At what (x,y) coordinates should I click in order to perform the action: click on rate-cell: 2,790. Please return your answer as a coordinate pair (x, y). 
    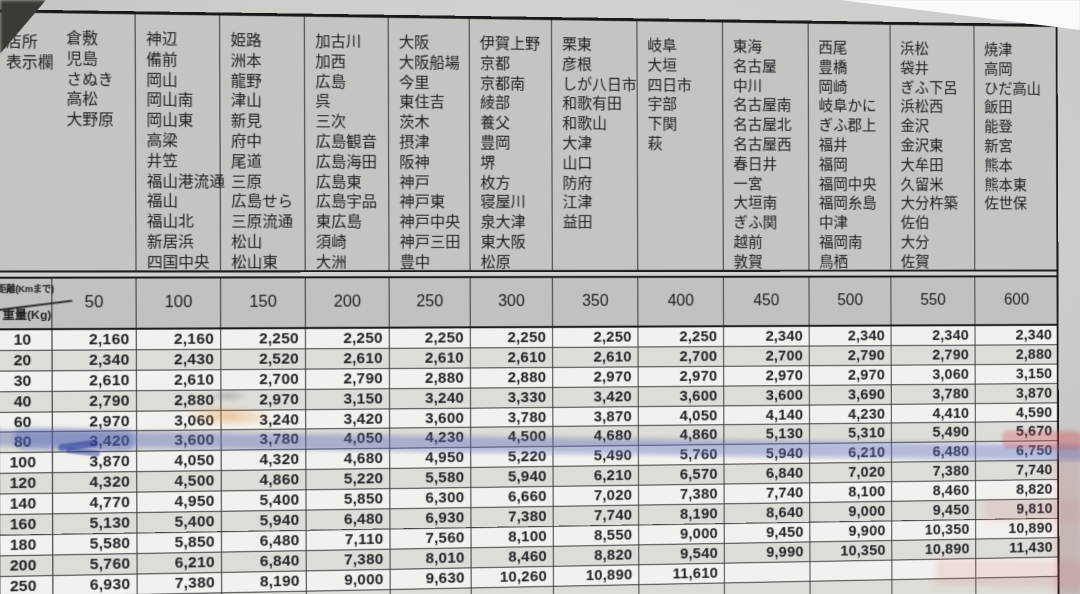
    Looking at the image, I should click on (933, 355).